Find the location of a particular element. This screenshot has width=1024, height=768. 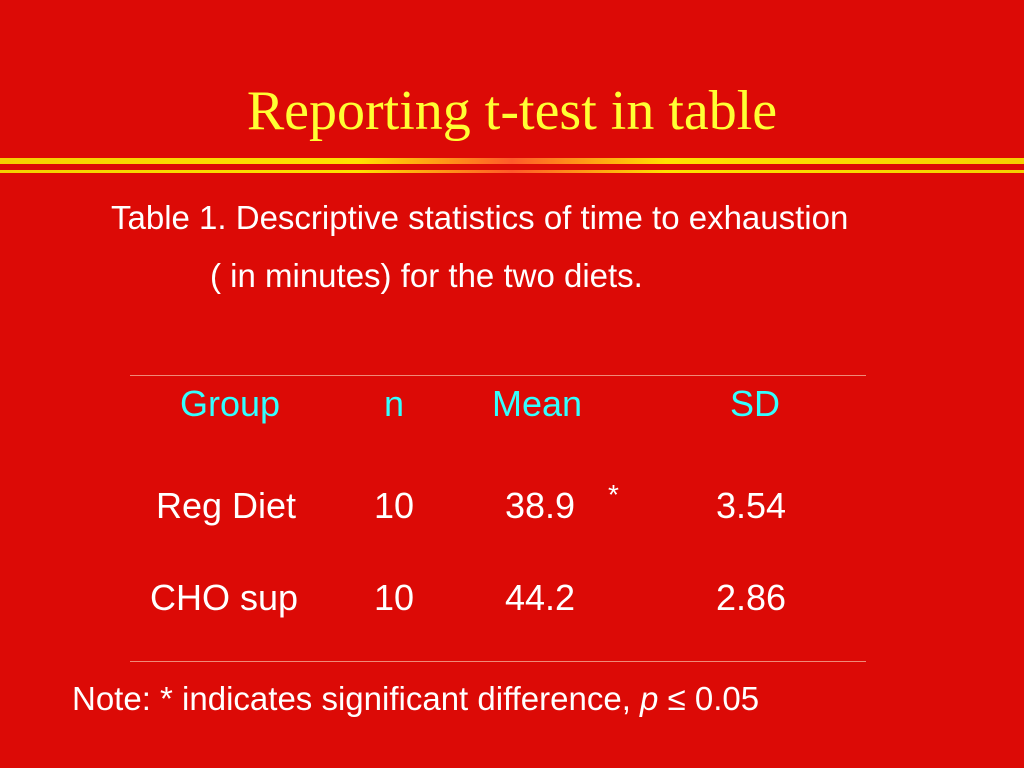

row-sd: 3.54 is located at coordinates (751, 505).